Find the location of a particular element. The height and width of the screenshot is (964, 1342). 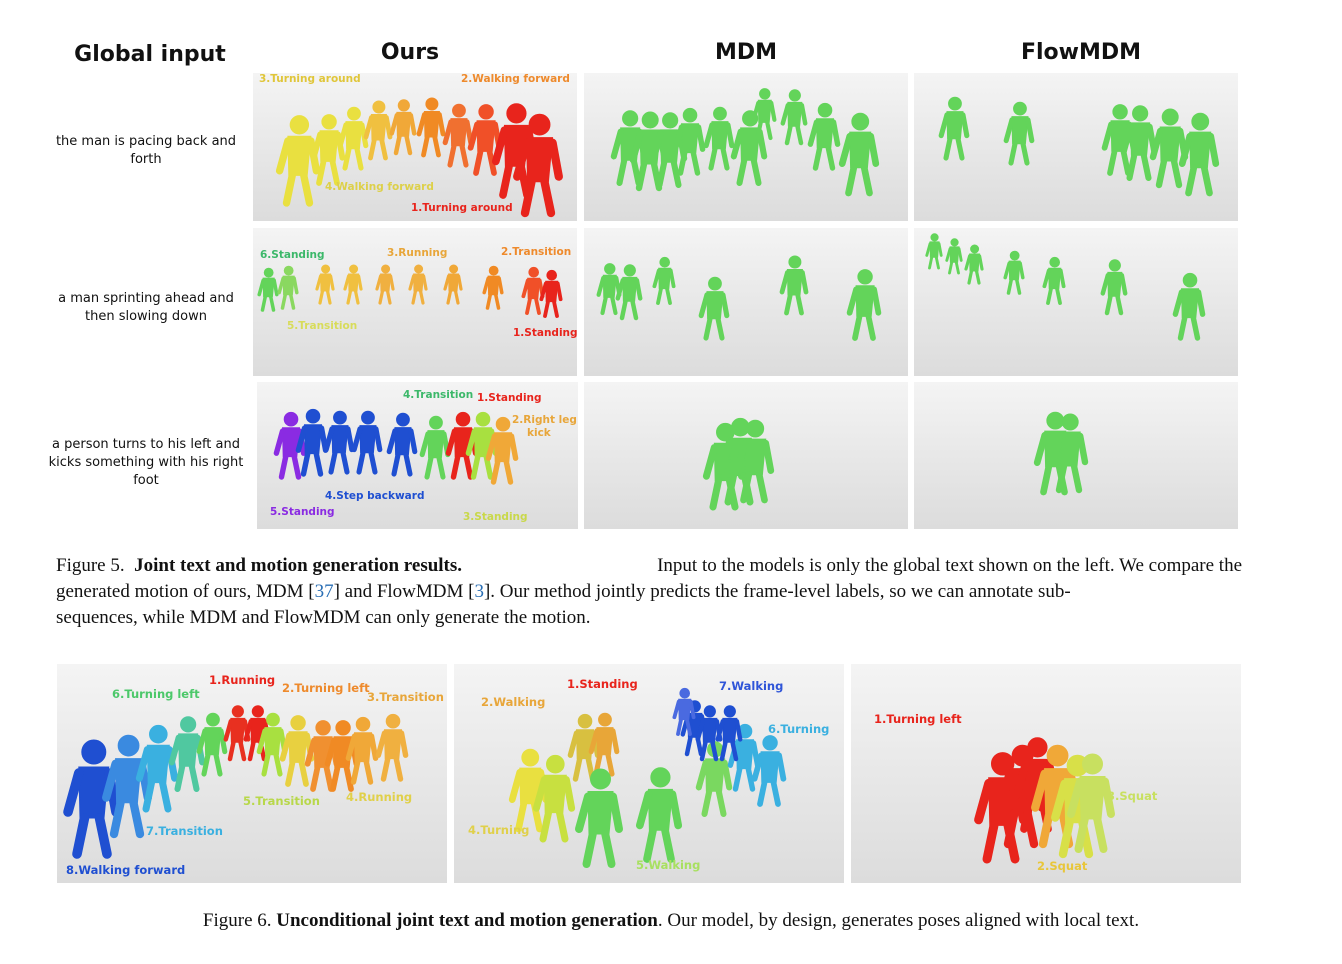

label-2-turning-left: 2.Turning left is located at coordinates (326, 688).